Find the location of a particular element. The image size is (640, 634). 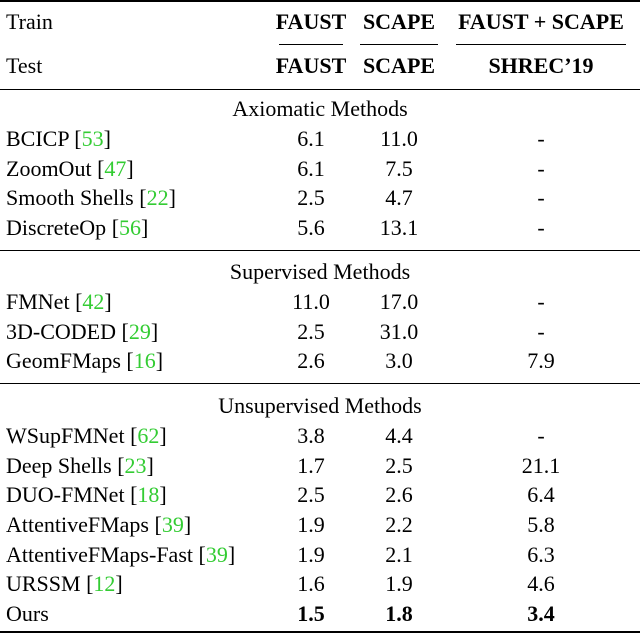

method-label: DUO-FMNet is located at coordinates (65, 495).